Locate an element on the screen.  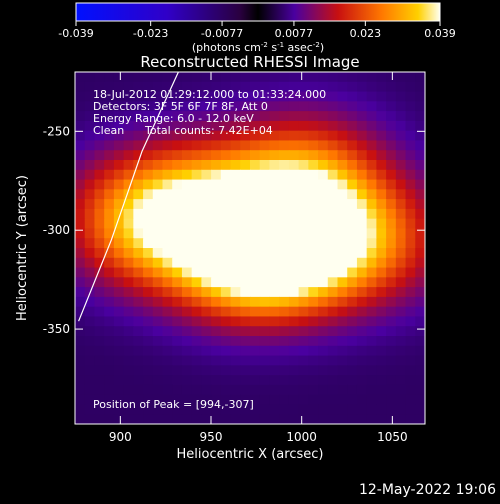
x-tick-label: 950 is located at coordinates (211, 437).